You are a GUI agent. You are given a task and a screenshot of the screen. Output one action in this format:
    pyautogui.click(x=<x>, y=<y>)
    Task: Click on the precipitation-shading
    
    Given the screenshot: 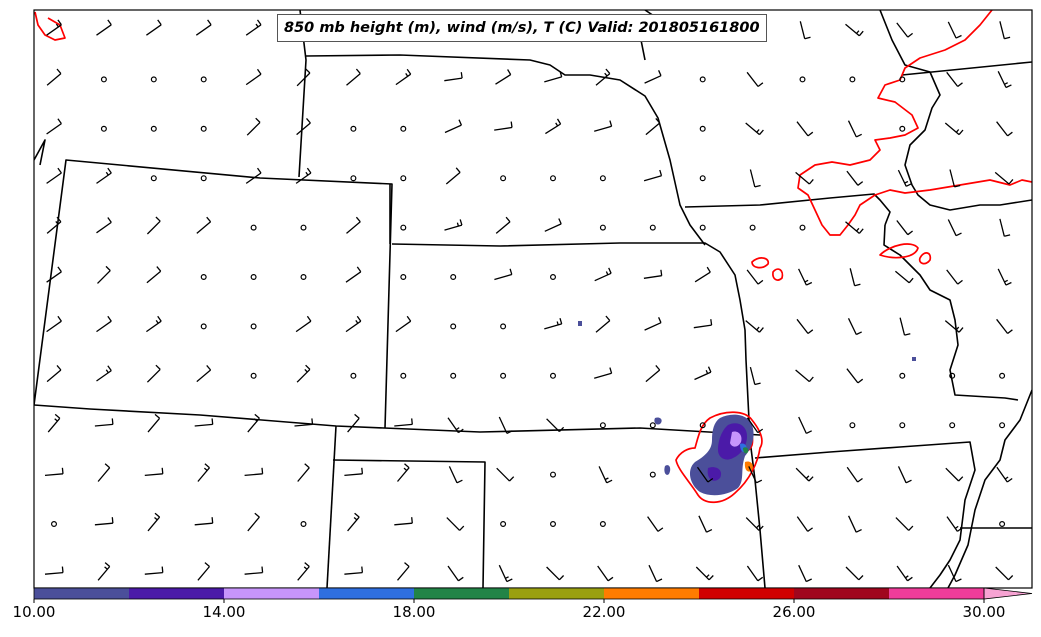 What is the action you would take?
    pyautogui.click(x=747, y=408)
    